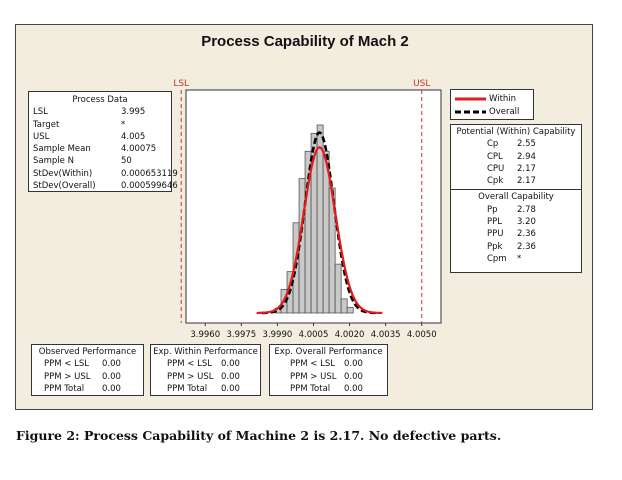 Image resolution: width=622 pixels, height=480 pixels. What do you see at coordinates (516, 222) in the screenshot?
I see `overall-capability-row: PPL 3.20` at bounding box center [516, 222].